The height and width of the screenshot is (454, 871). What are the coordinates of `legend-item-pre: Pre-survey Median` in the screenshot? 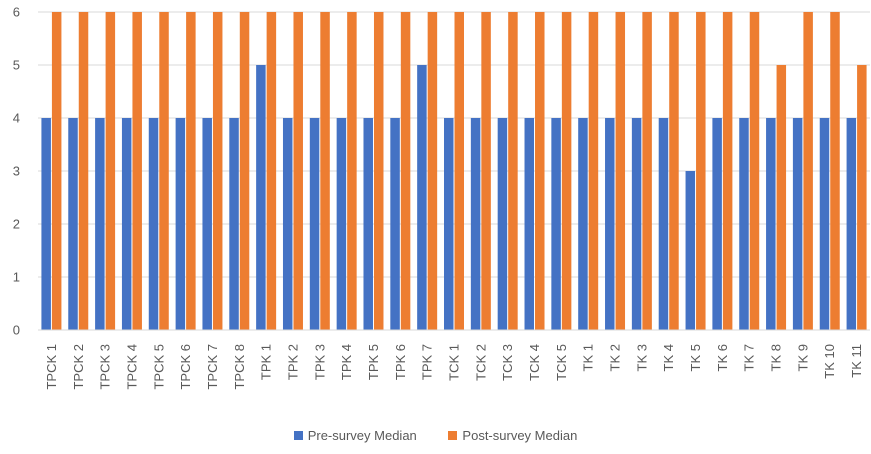 It's located at (355, 435).